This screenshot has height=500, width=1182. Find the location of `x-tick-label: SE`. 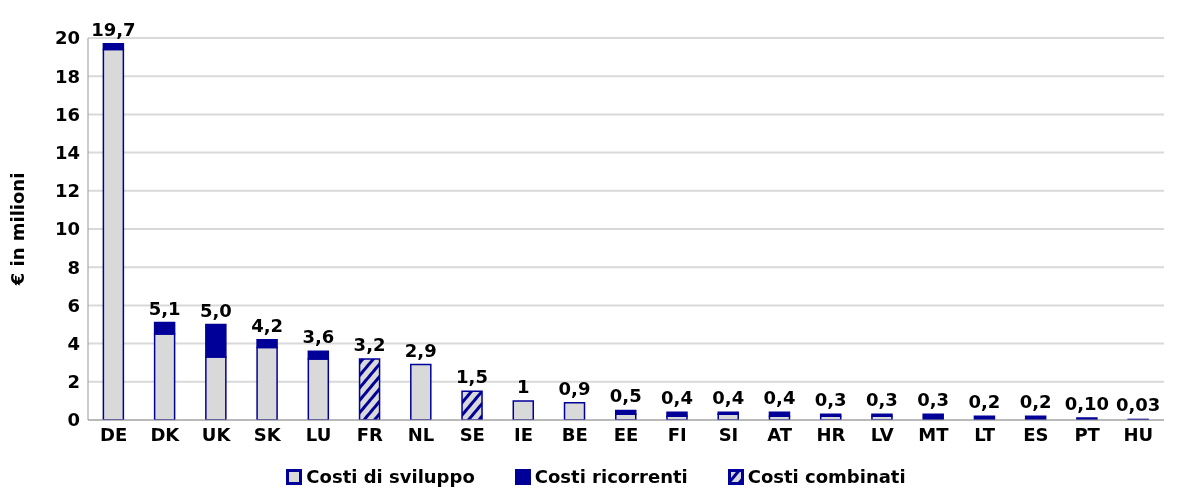

x-tick-label: SE is located at coordinates (472, 434).